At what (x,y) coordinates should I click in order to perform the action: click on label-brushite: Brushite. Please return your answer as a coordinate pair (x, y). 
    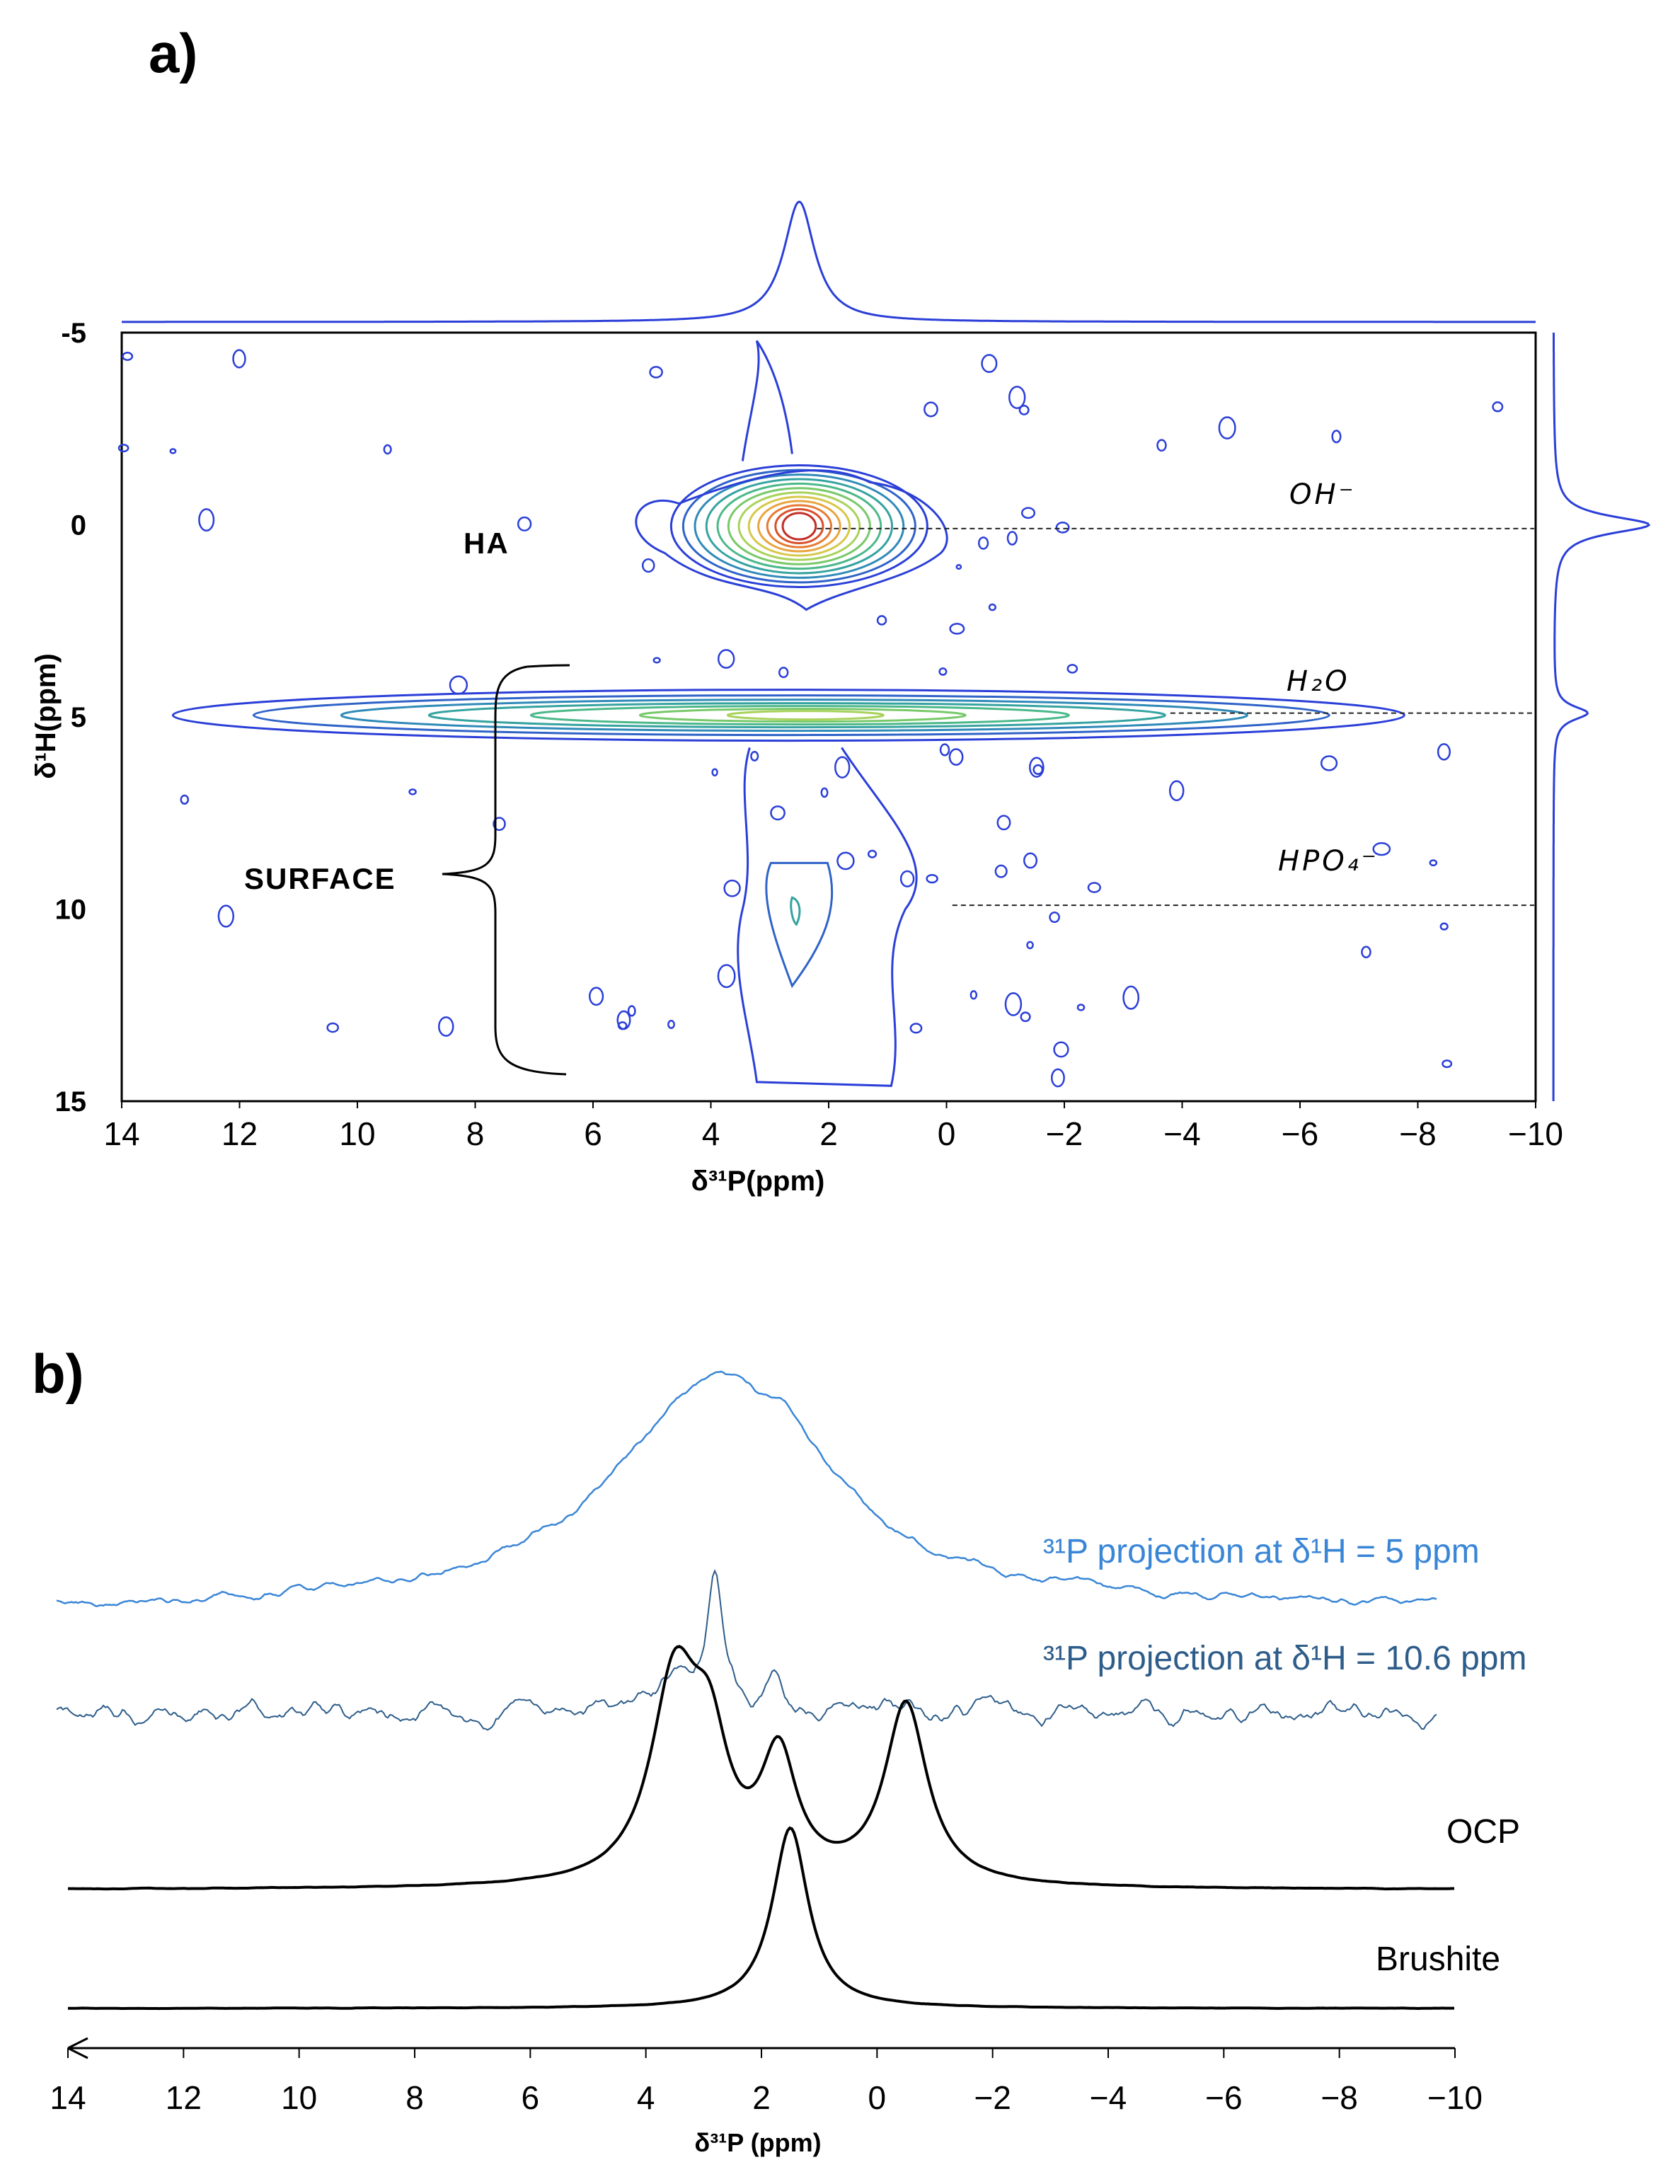
    Looking at the image, I should click on (1438, 1959).